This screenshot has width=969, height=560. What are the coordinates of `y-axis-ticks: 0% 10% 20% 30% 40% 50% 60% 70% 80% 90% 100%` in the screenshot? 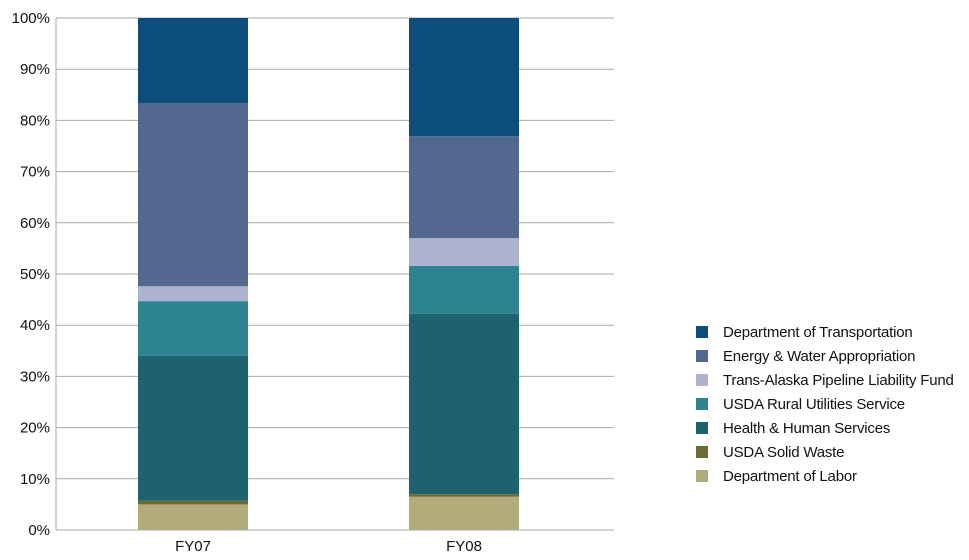 It's located at (31, 274).